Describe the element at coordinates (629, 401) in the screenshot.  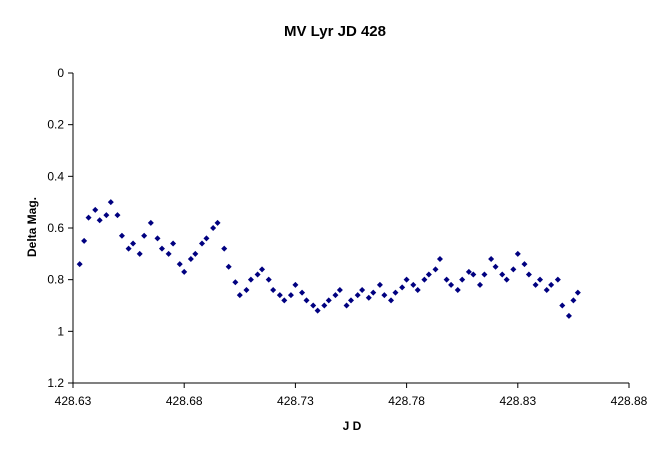
I see `x-tick-label: 428.88` at that location.